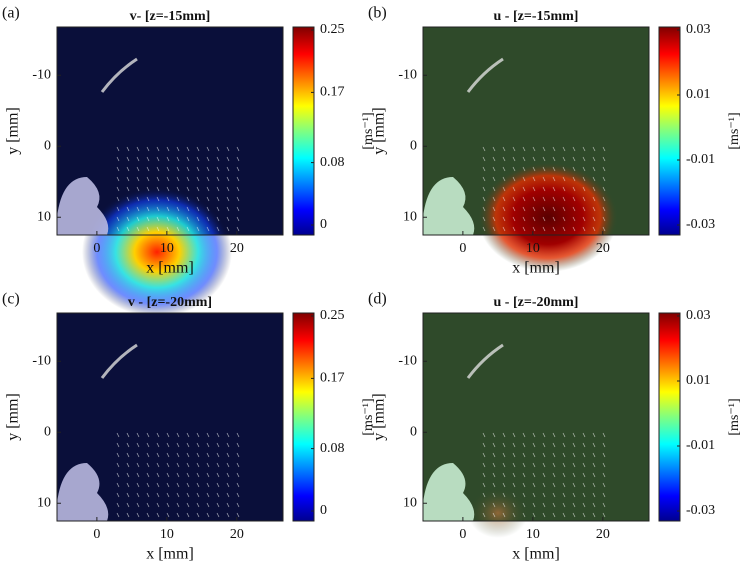  What do you see at coordinates (700, 445) in the screenshot?
I see `colorbar-tick-label: -0.01` at bounding box center [700, 445].